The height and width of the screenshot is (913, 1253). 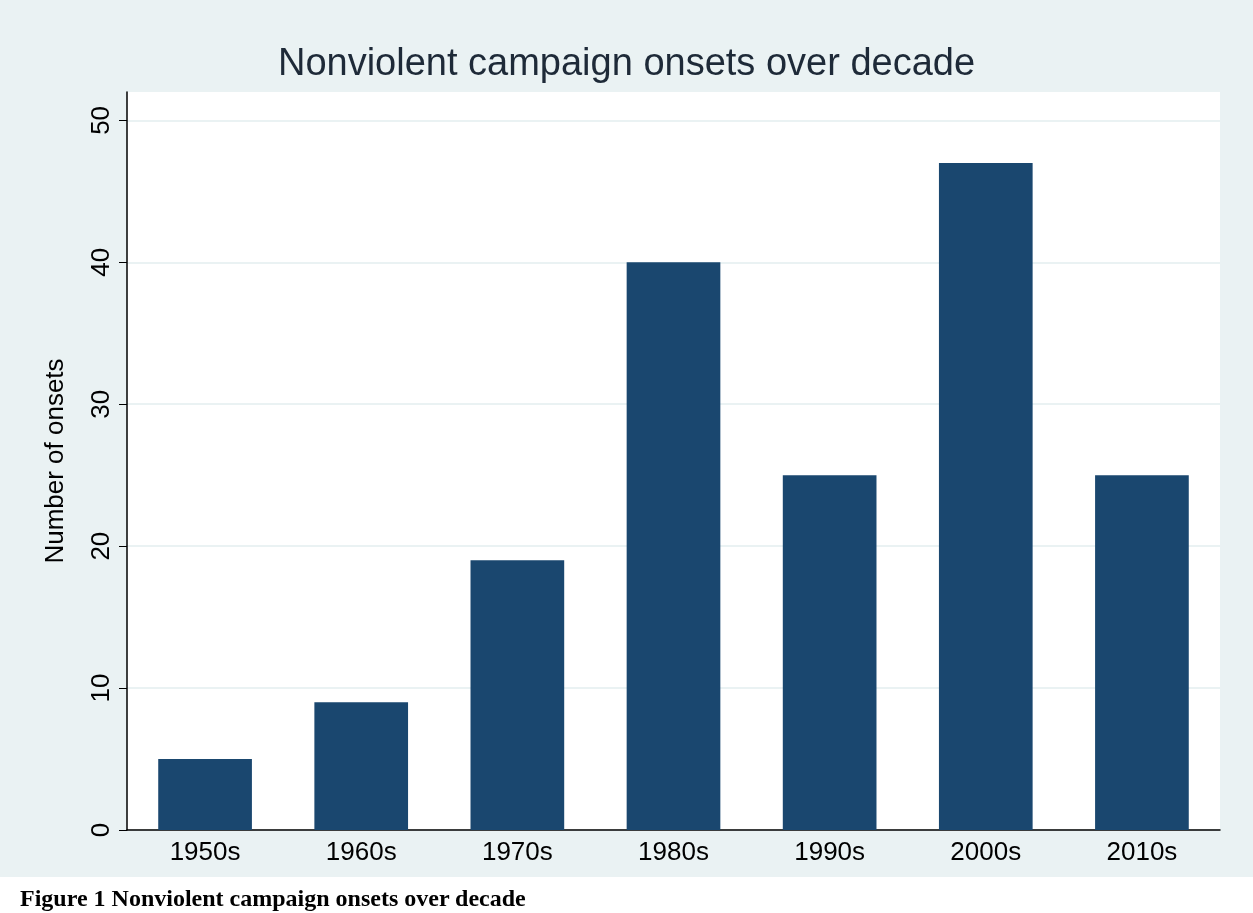 What do you see at coordinates (626, 62) in the screenshot?
I see `chart-title: Nonviolent campaign onsets over decade` at bounding box center [626, 62].